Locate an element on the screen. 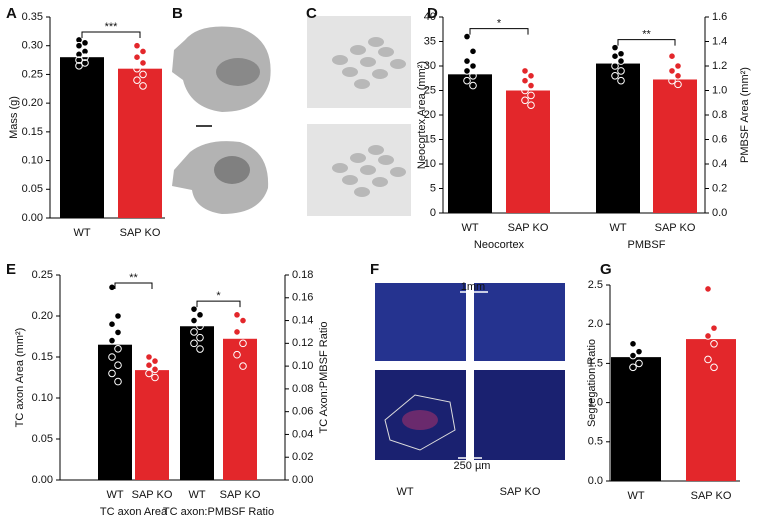  y2-tick-label: 0.8 is located at coordinates (719, 115).